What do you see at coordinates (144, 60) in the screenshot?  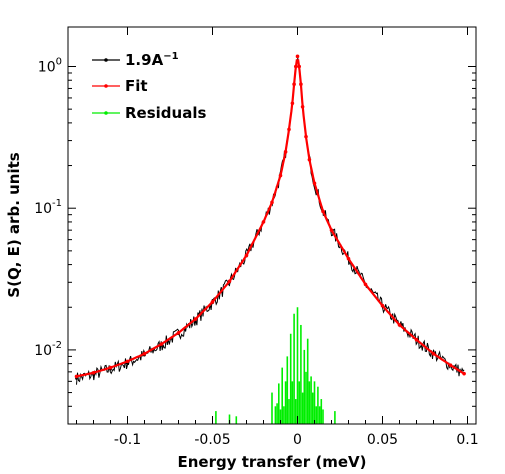 I see `legend-label-data-name: 1.9A` at bounding box center [144, 60].